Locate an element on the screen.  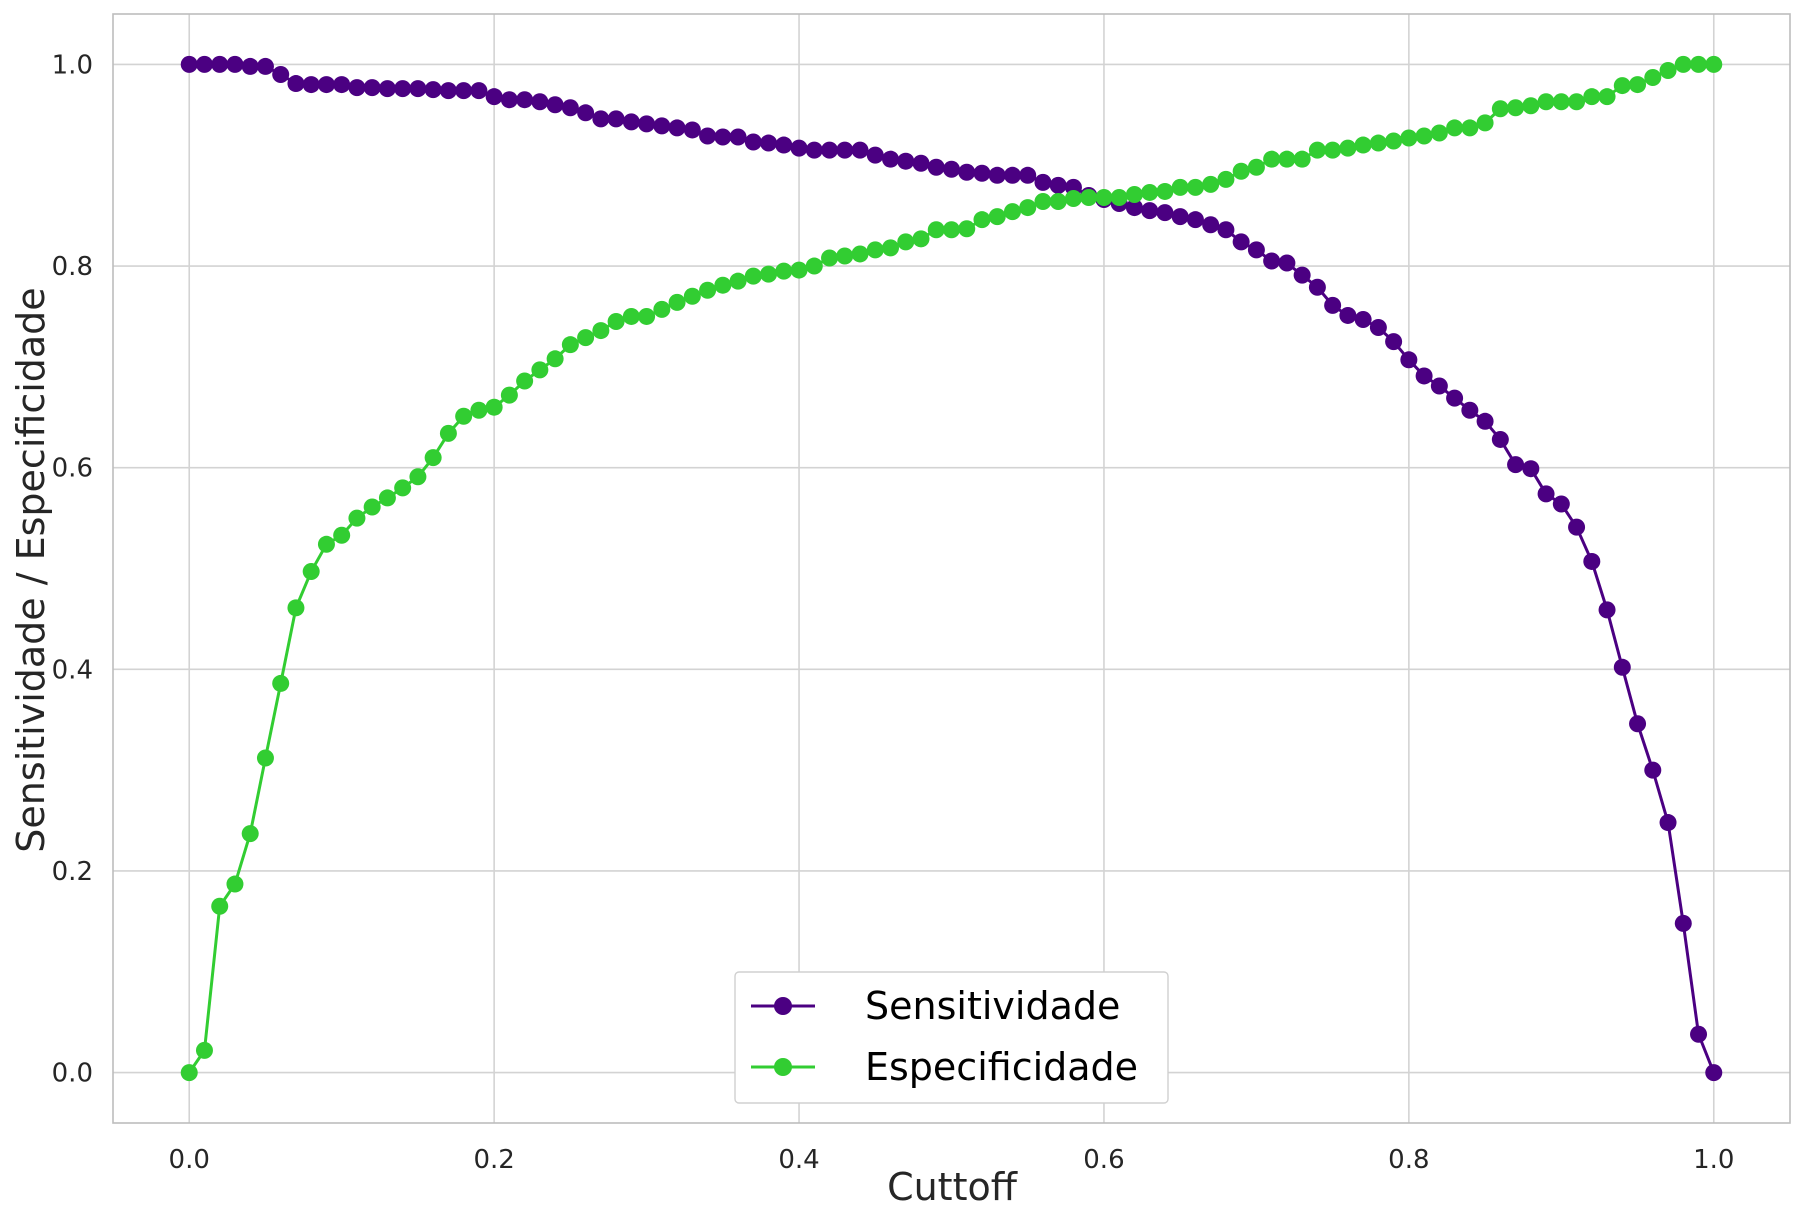
legend-item-sensitividade: Sensitividade is located at coordinates (935, 1006).